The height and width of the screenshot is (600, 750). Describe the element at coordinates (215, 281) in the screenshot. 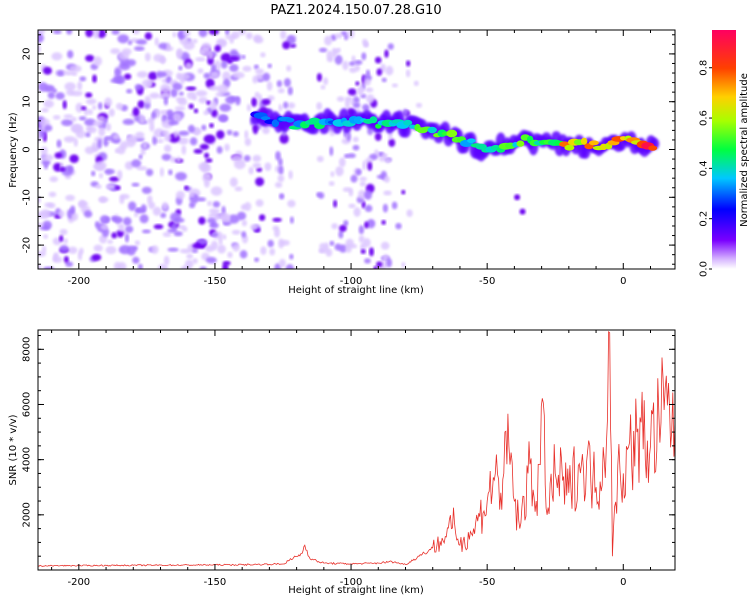

I see `spectrogram-x-tick-label: -150` at that location.